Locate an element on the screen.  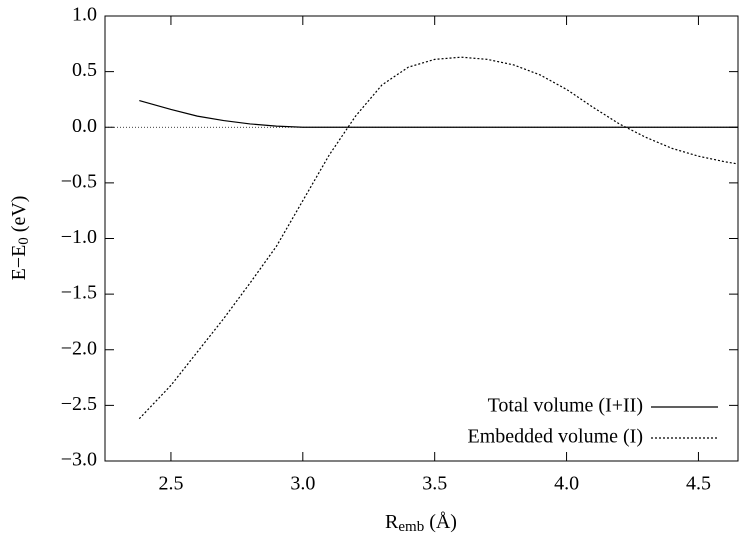
y-label-sub: 0 is located at coordinates (24, 241).